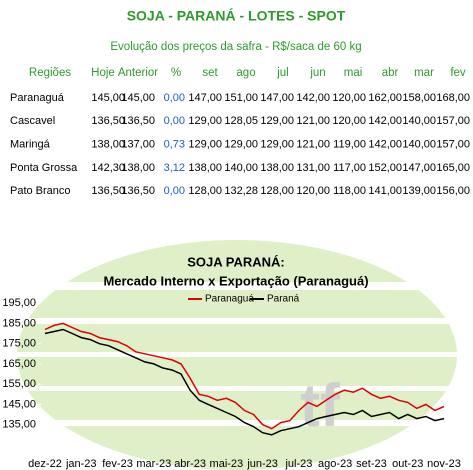 The image size is (473, 470). What do you see at coordinates (317, 73) in the screenshot?
I see `column-header: jun` at bounding box center [317, 73].